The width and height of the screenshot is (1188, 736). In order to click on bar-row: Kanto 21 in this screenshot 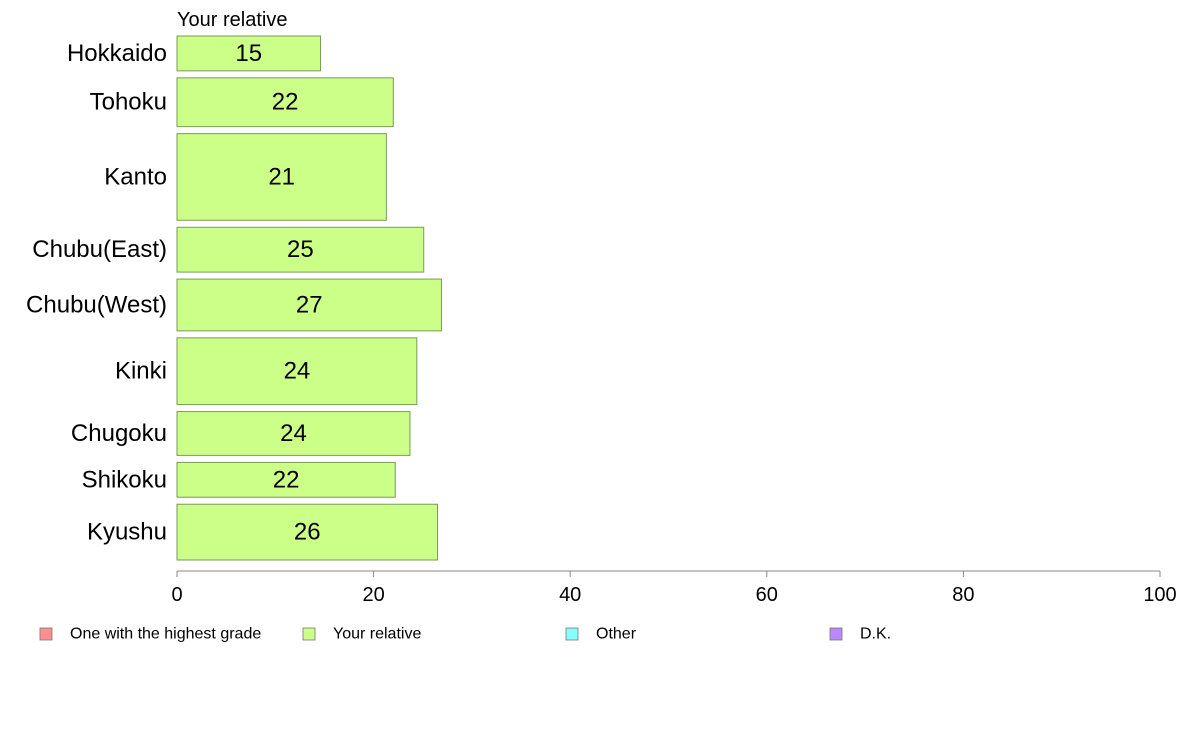, I will do `click(245, 177)`.